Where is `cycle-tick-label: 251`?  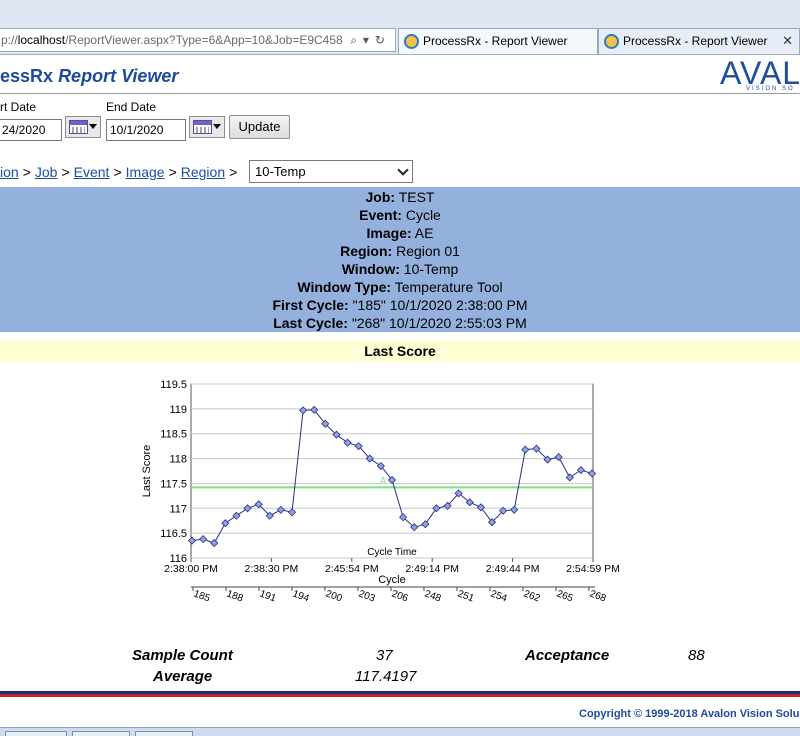 cycle-tick-label: 251 is located at coordinates (466, 596).